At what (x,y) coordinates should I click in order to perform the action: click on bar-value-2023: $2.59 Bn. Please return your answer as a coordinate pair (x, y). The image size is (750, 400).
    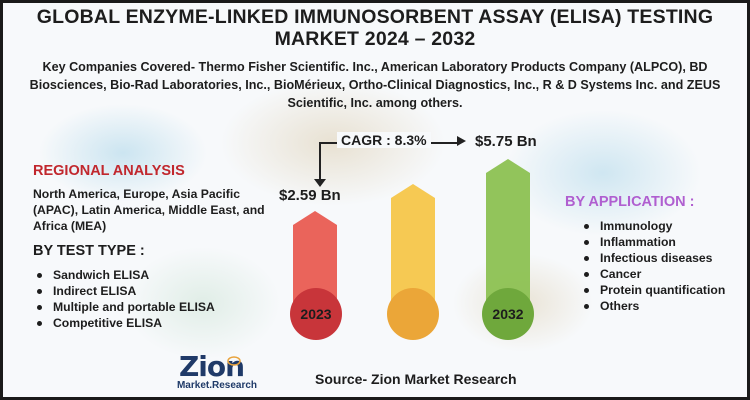
    Looking at the image, I should click on (310, 195).